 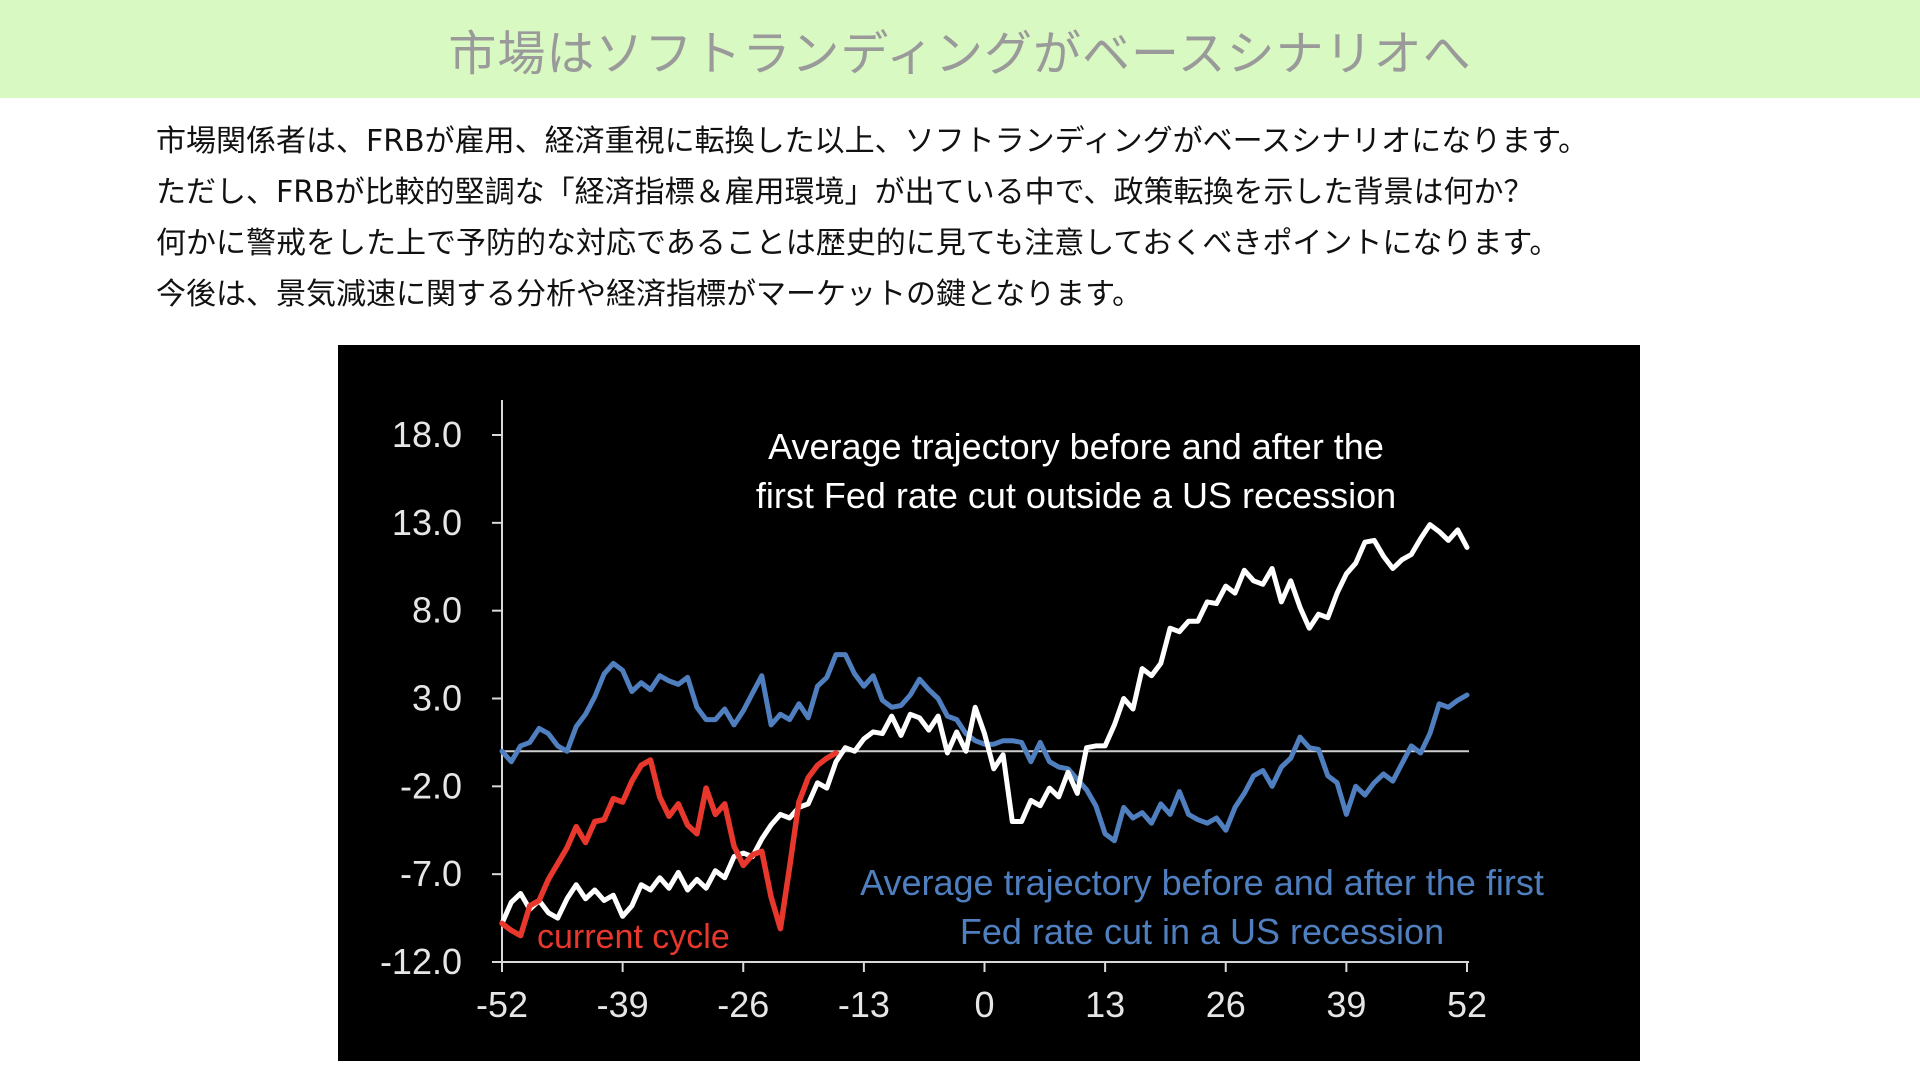 I want to click on x-tick-label: 13, so click(x=1105, y=1004).